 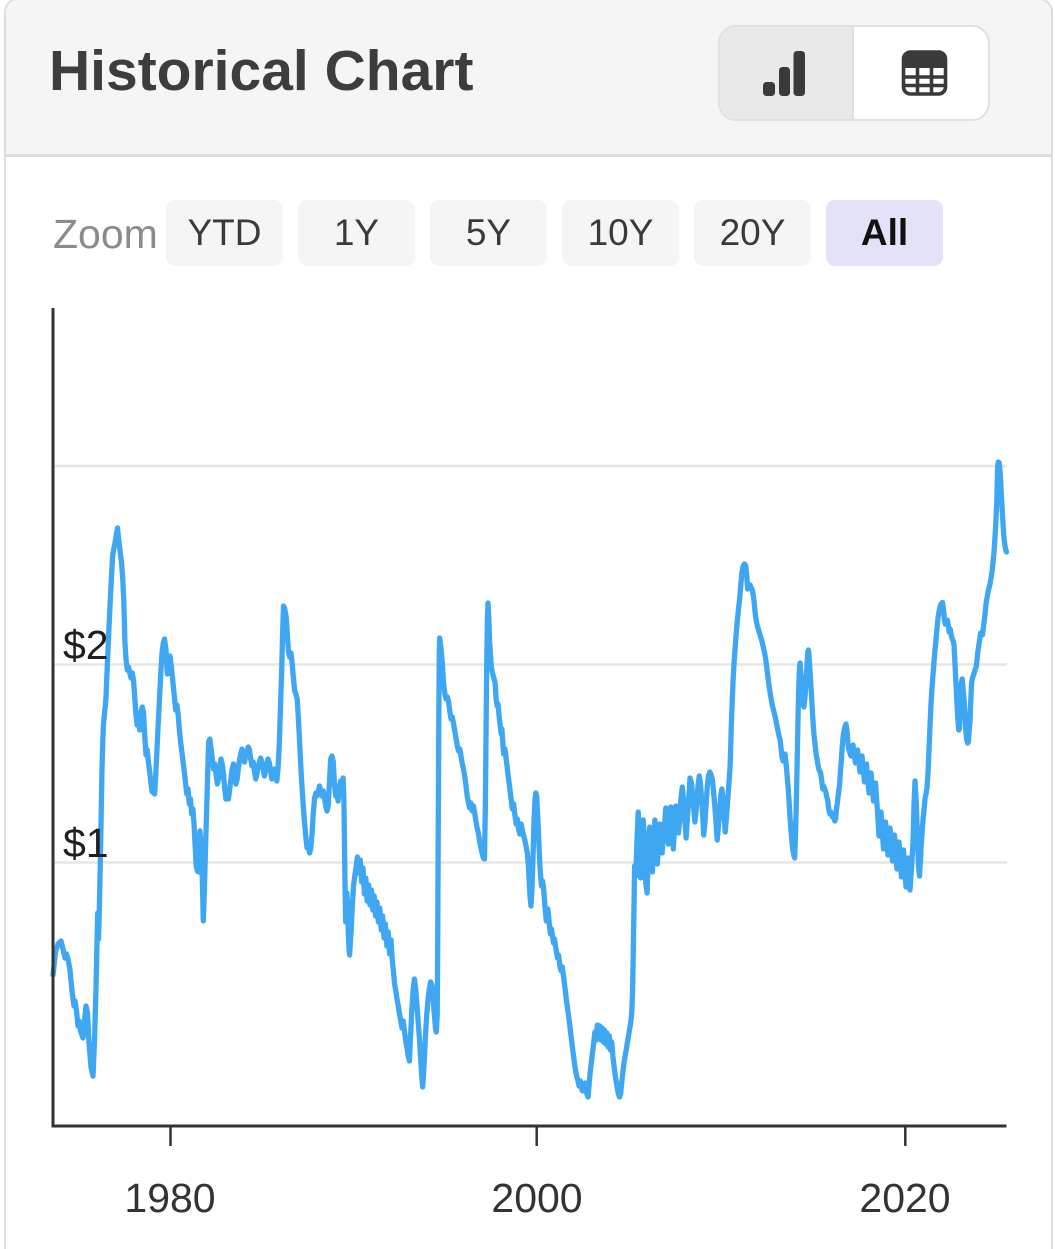 What do you see at coordinates (904, 1198) in the screenshot?
I see `svg-text: 2020` at bounding box center [904, 1198].